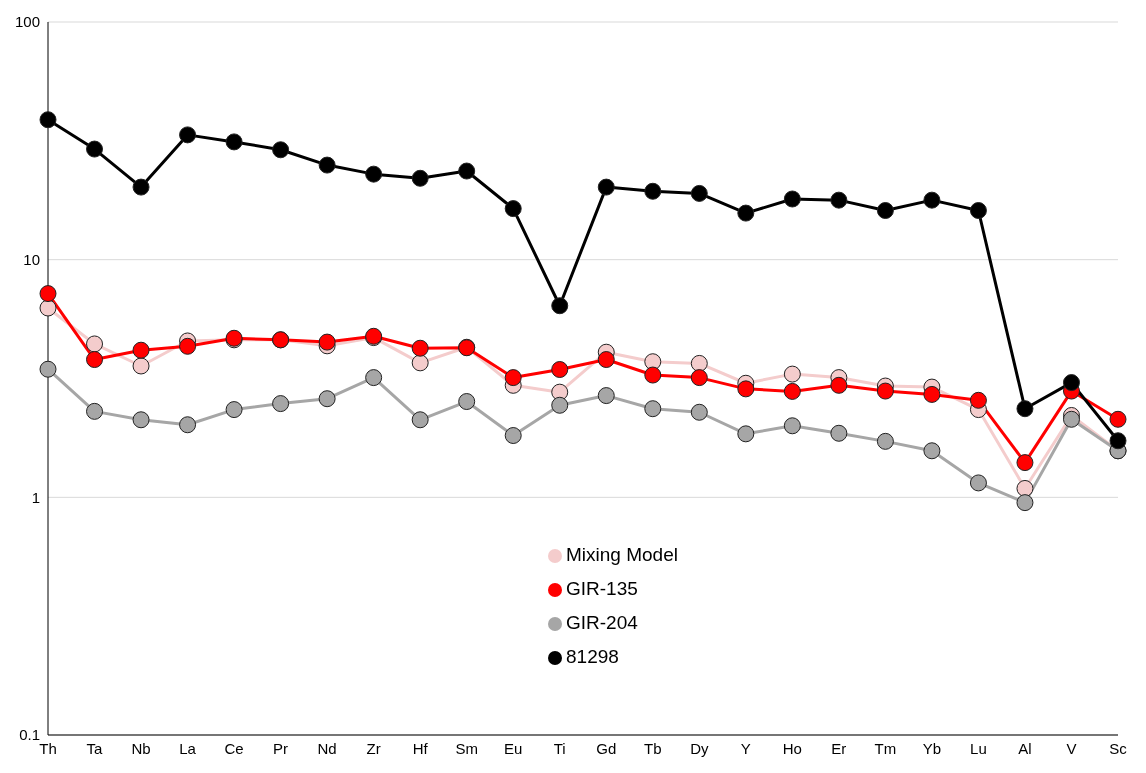  Describe the element at coordinates (141, 748) in the screenshot. I see `x-tick-label: Nb` at that location.